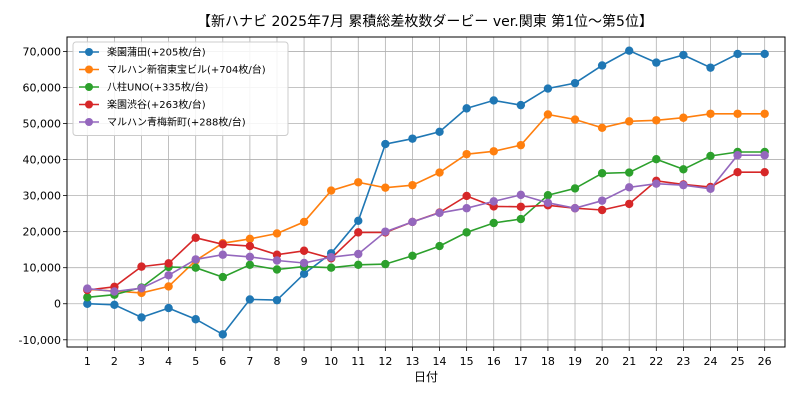 This screenshot has height=400, width=800. I want to click on legend-item: 楽園渋谷(+263枚/台), so click(142, 104).